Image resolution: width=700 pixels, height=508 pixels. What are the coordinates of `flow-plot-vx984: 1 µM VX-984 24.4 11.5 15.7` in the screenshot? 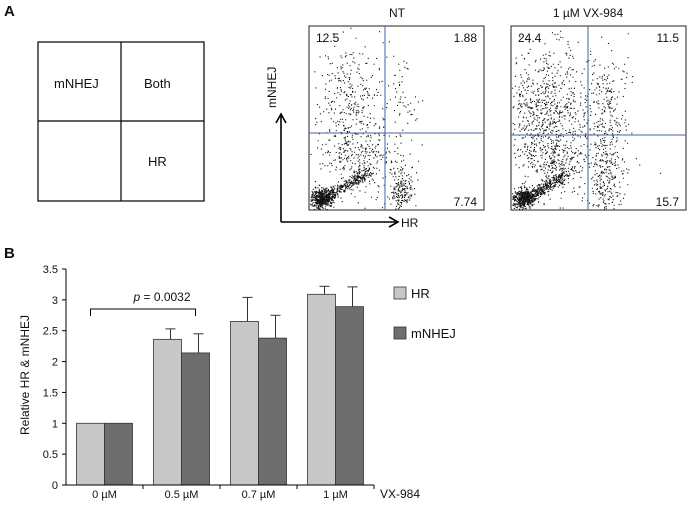 It's located at (598, 108).